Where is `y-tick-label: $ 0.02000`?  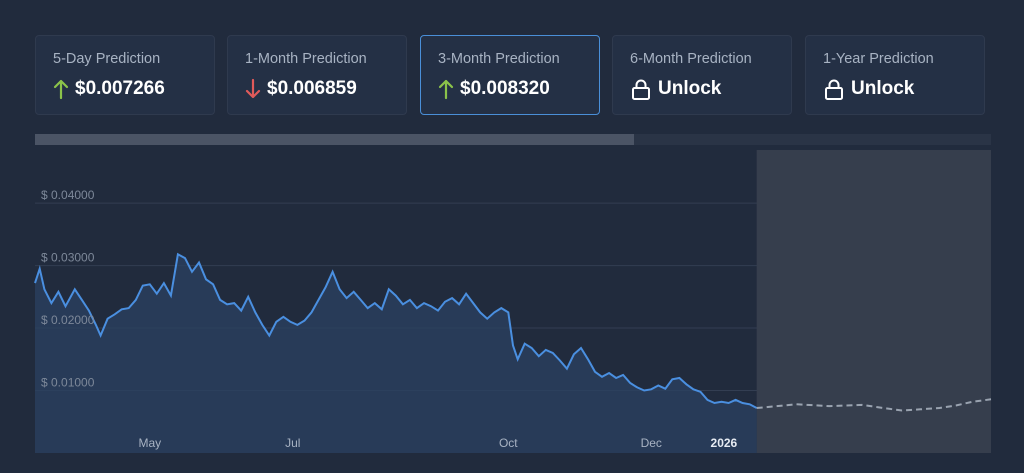 y-tick-label: $ 0.02000 is located at coordinates (68, 320).